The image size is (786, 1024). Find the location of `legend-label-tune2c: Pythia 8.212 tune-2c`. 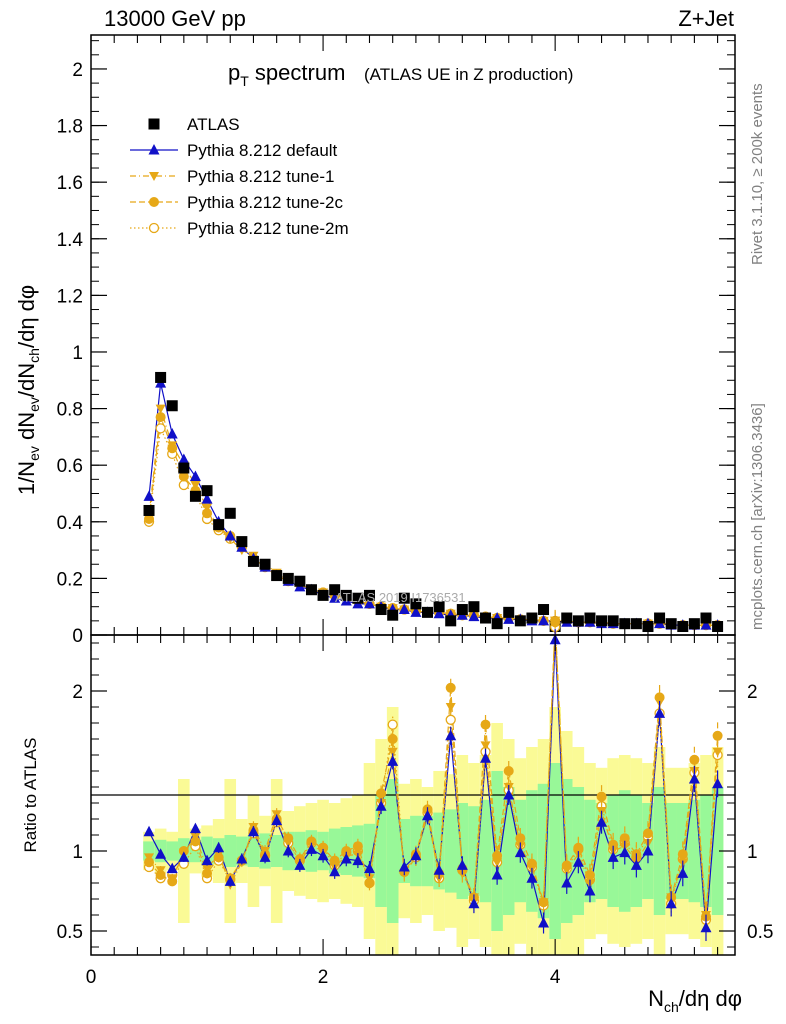

legend-label-tune2c: Pythia 8.212 tune-2c is located at coordinates (265, 202).